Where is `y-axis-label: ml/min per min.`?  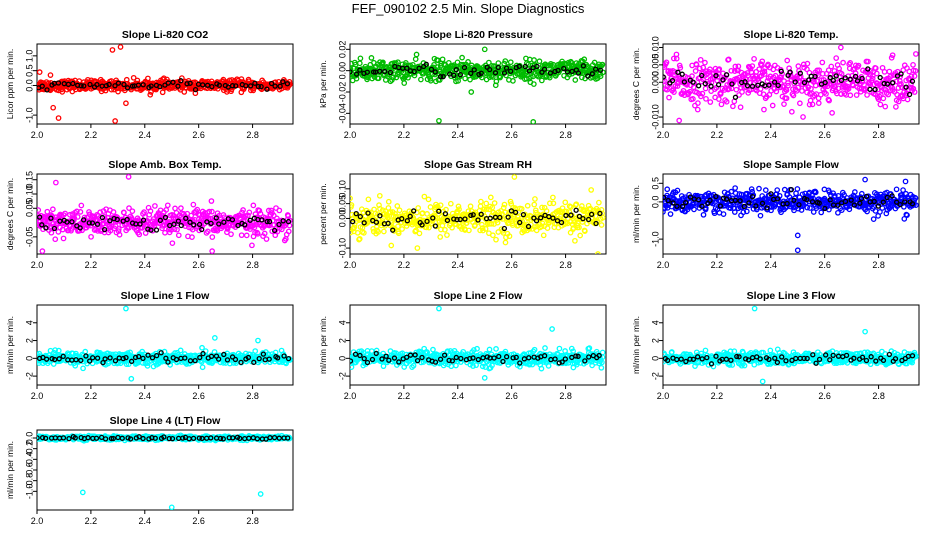
y-axis-label: ml/min per min. is located at coordinates (636, 214).